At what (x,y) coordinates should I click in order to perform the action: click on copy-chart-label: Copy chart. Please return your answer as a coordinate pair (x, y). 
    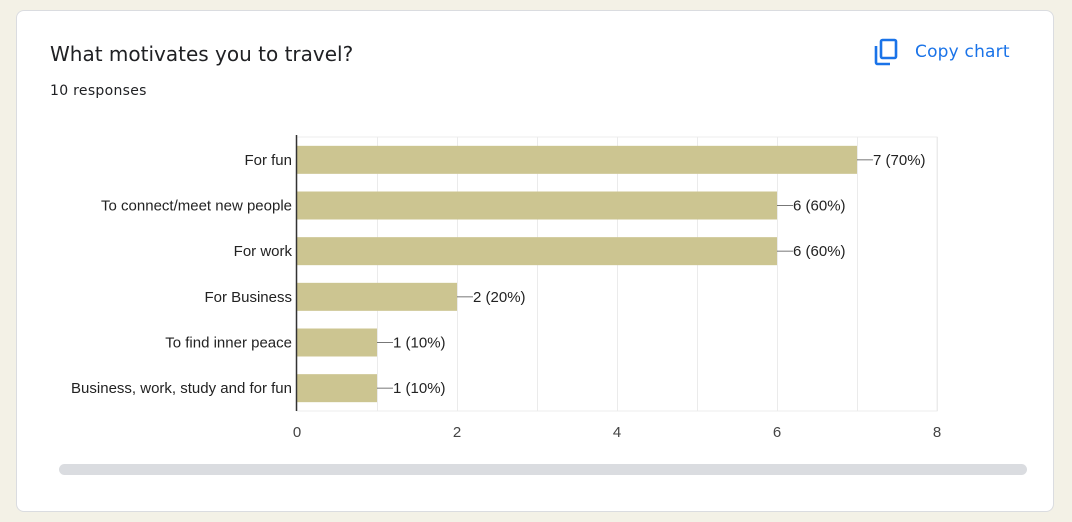
    Looking at the image, I should click on (962, 52).